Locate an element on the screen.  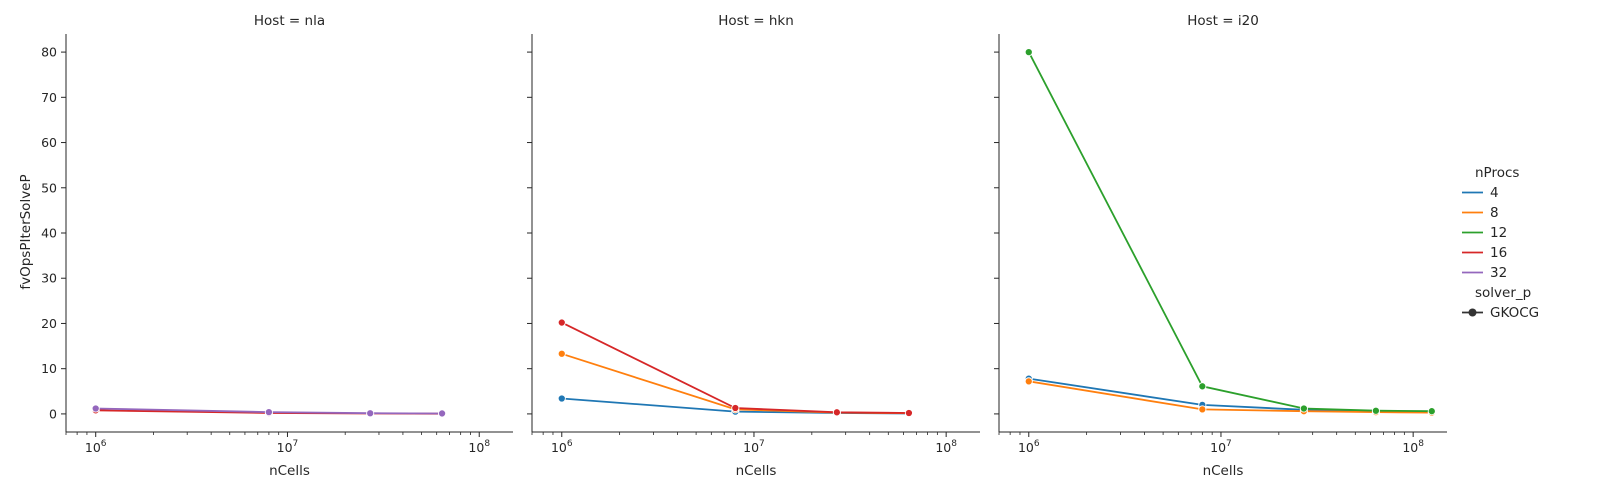
facet-title: Host = nla is located at coordinates (289, 21).